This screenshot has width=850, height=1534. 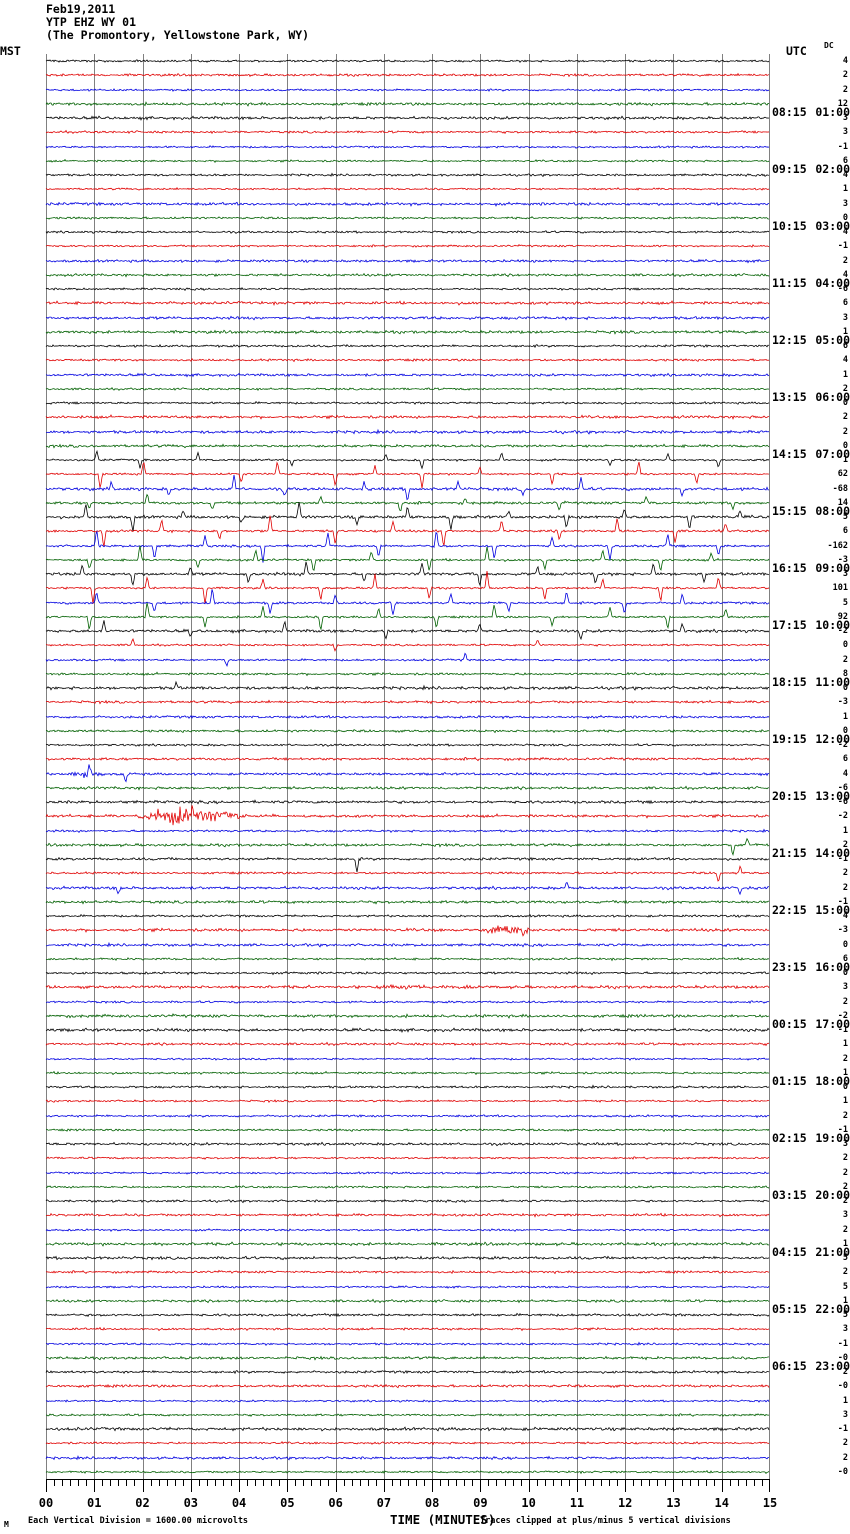 What do you see at coordinates (842, 474) in the screenshot?
I see `dc-value-row-29: 62` at bounding box center [842, 474].